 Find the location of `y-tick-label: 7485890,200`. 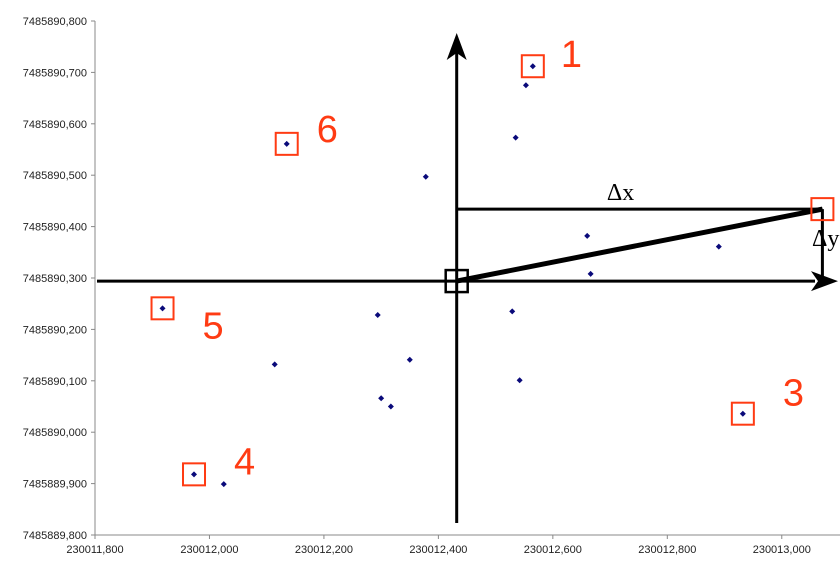

y-tick-label: 7485890,200 is located at coordinates (55, 330).